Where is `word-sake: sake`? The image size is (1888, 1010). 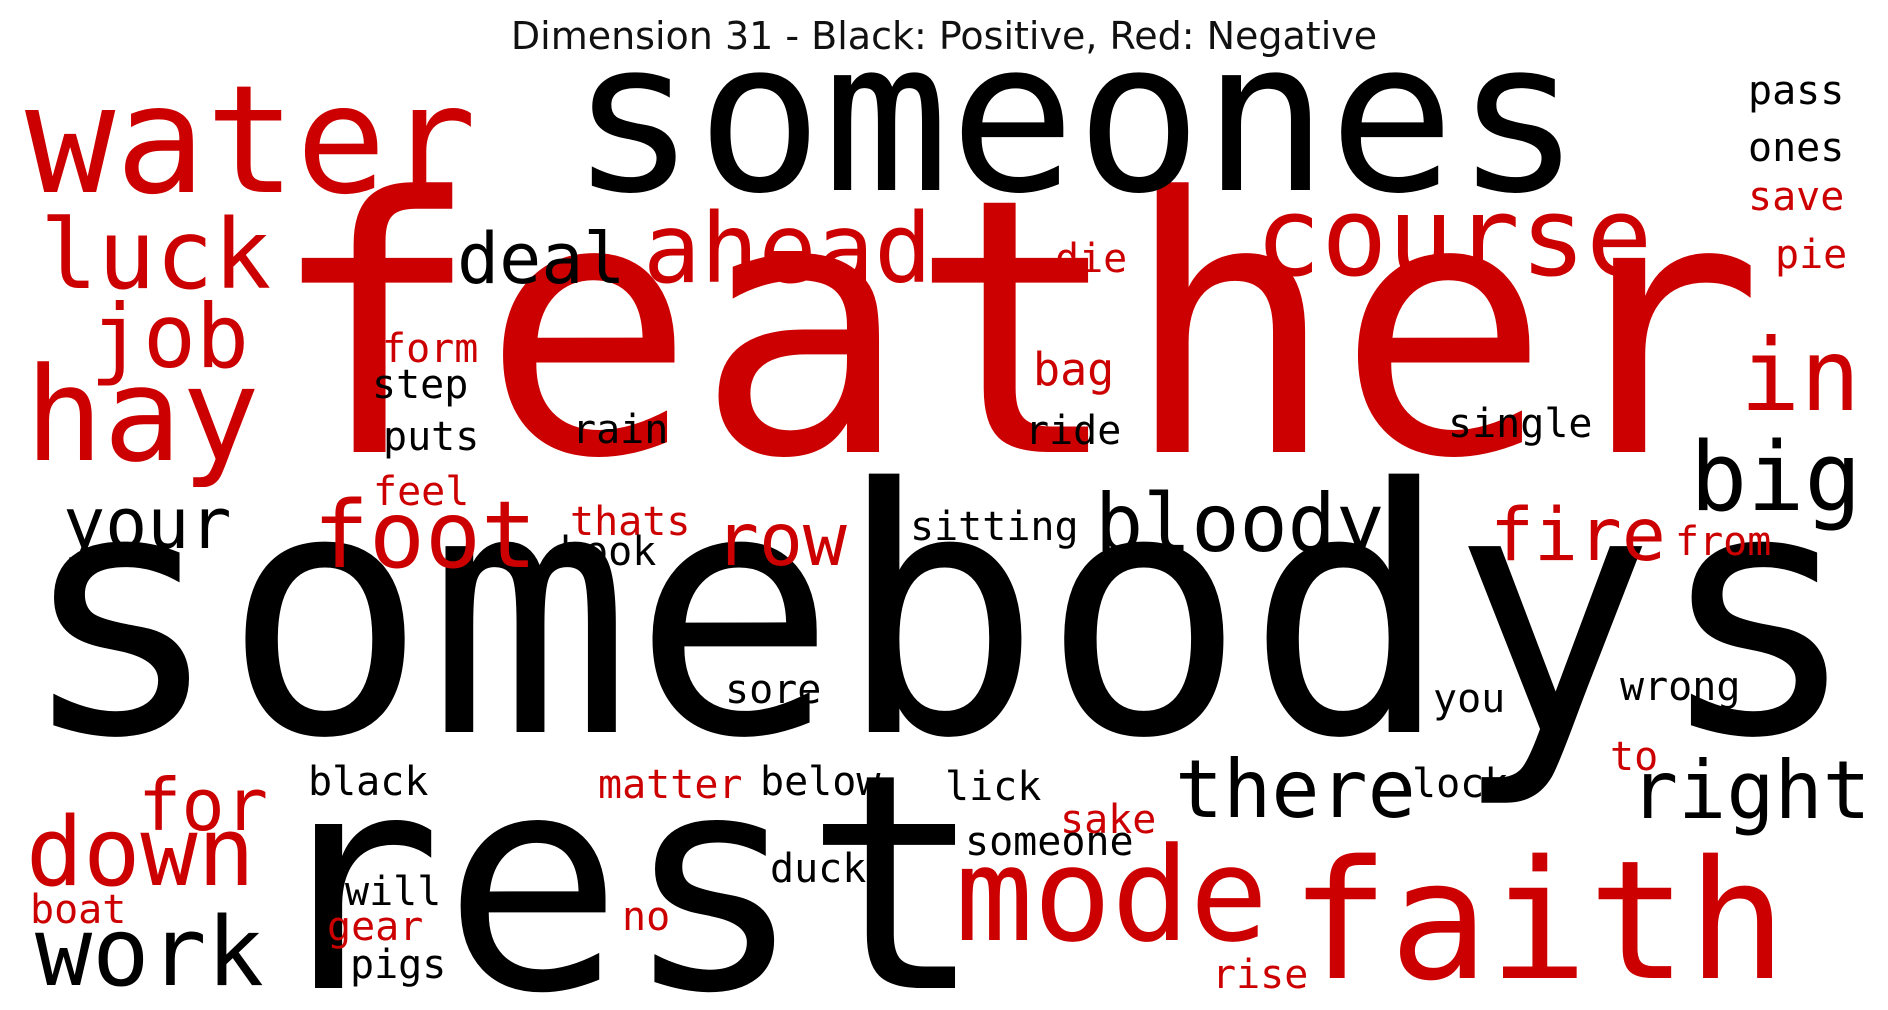
word-sake: sake is located at coordinates (1108, 820).